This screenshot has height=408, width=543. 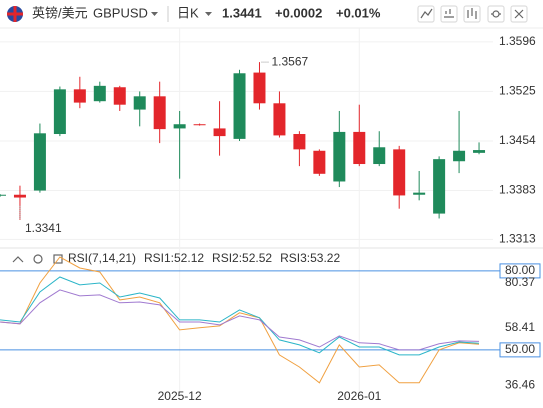 I want to click on header: 英镑/美元 GBPUSD 日K 1.3441 +0.0002 +0.01%, so click(x=271, y=17).